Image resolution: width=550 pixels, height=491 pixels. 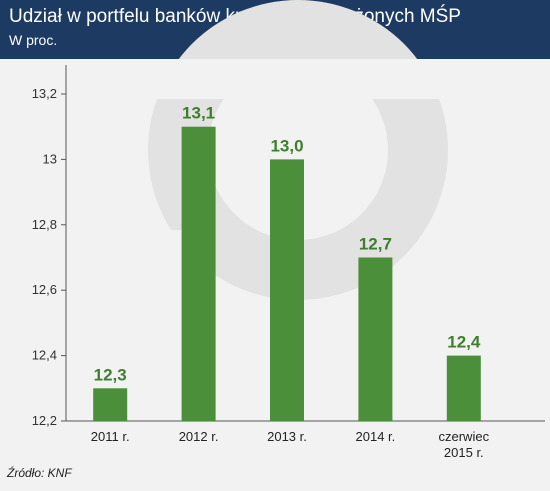 What do you see at coordinates (44, 420) in the screenshot?
I see `y-tick-label: 12,2` at bounding box center [44, 420].